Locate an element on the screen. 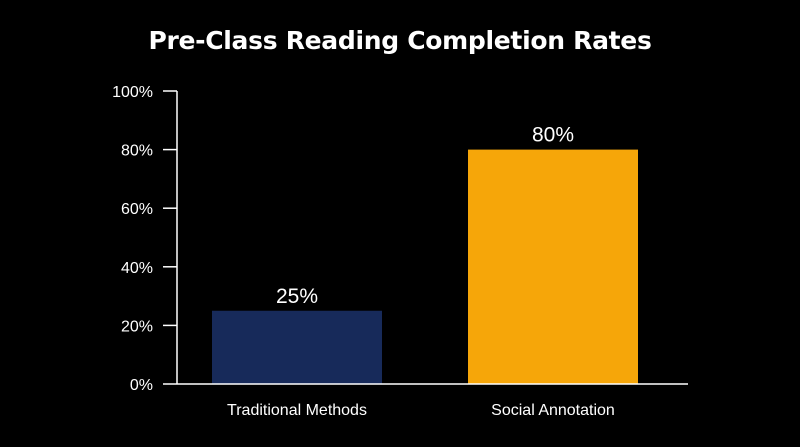 The height and width of the screenshot is (447, 800). bar-value-label: 80% is located at coordinates (553, 135).